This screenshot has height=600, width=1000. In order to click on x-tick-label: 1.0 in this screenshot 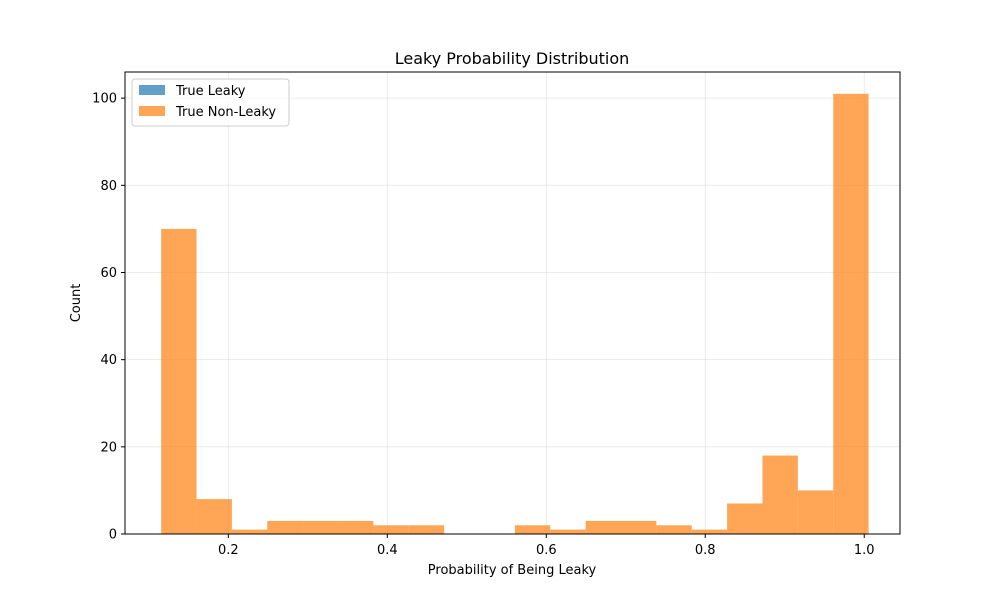, I will do `click(864, 550)`.